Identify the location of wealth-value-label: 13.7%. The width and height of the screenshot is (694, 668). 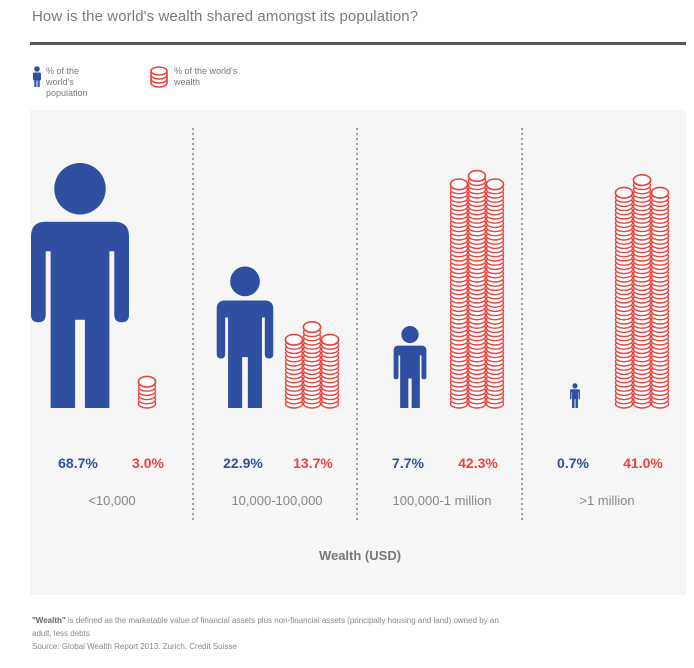
(313, 463).